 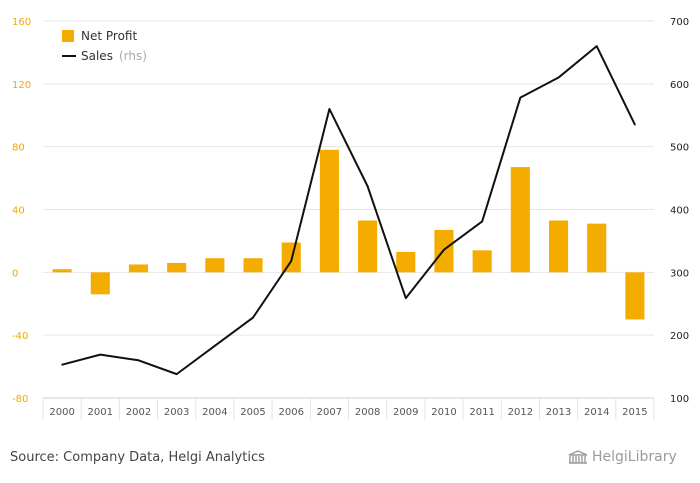 What do you see at coordinates (635, 296) in the screenshot?
I see `bar-net-profit-2015` at bounding box center [635, 296].